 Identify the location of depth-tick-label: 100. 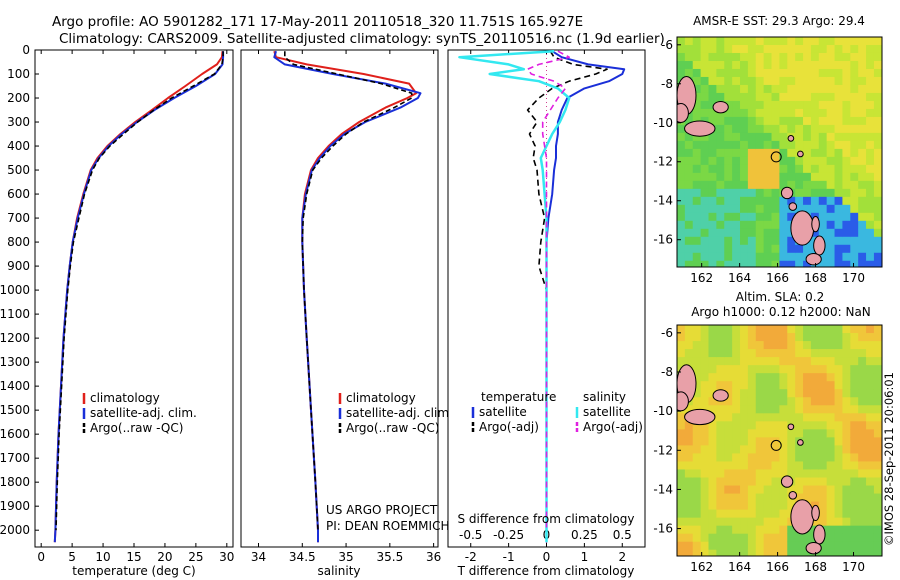
(18, 74).